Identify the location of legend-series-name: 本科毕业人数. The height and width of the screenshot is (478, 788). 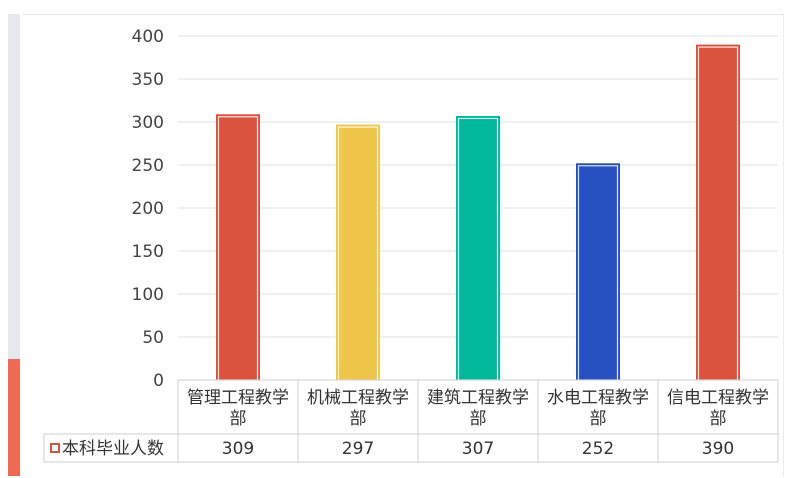
(113, 449).